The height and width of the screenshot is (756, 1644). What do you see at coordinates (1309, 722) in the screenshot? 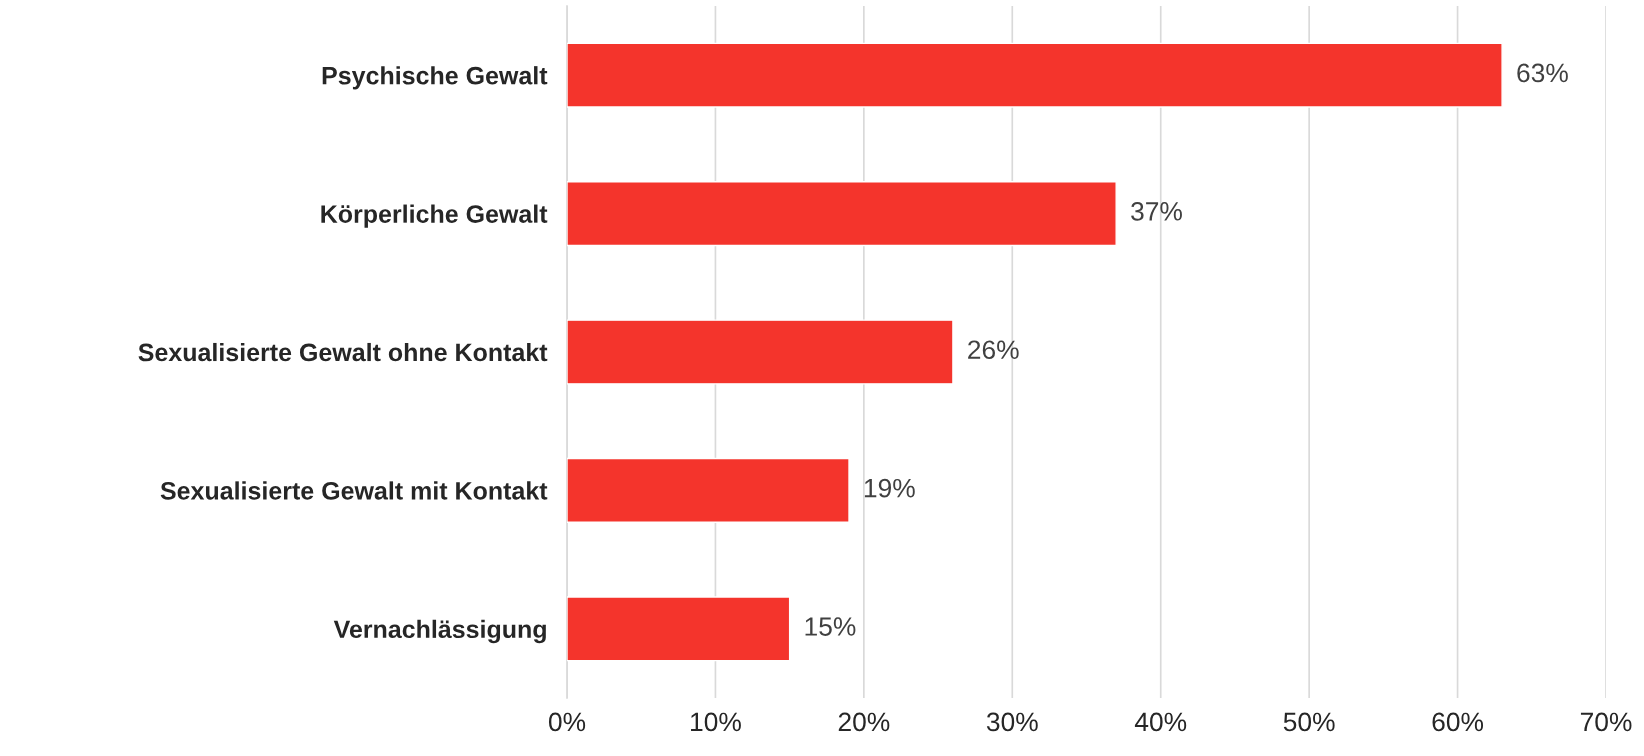
I see `x-tick-label: 50%` at bounding box center [1309, 722].